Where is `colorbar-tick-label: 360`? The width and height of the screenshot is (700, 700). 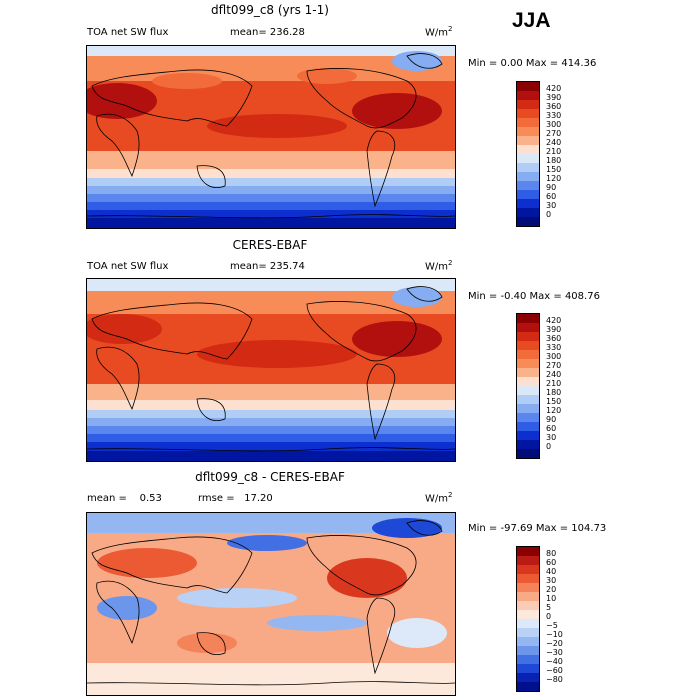
colorbar-tick-label: 360 is located at coordinates (554, 338).